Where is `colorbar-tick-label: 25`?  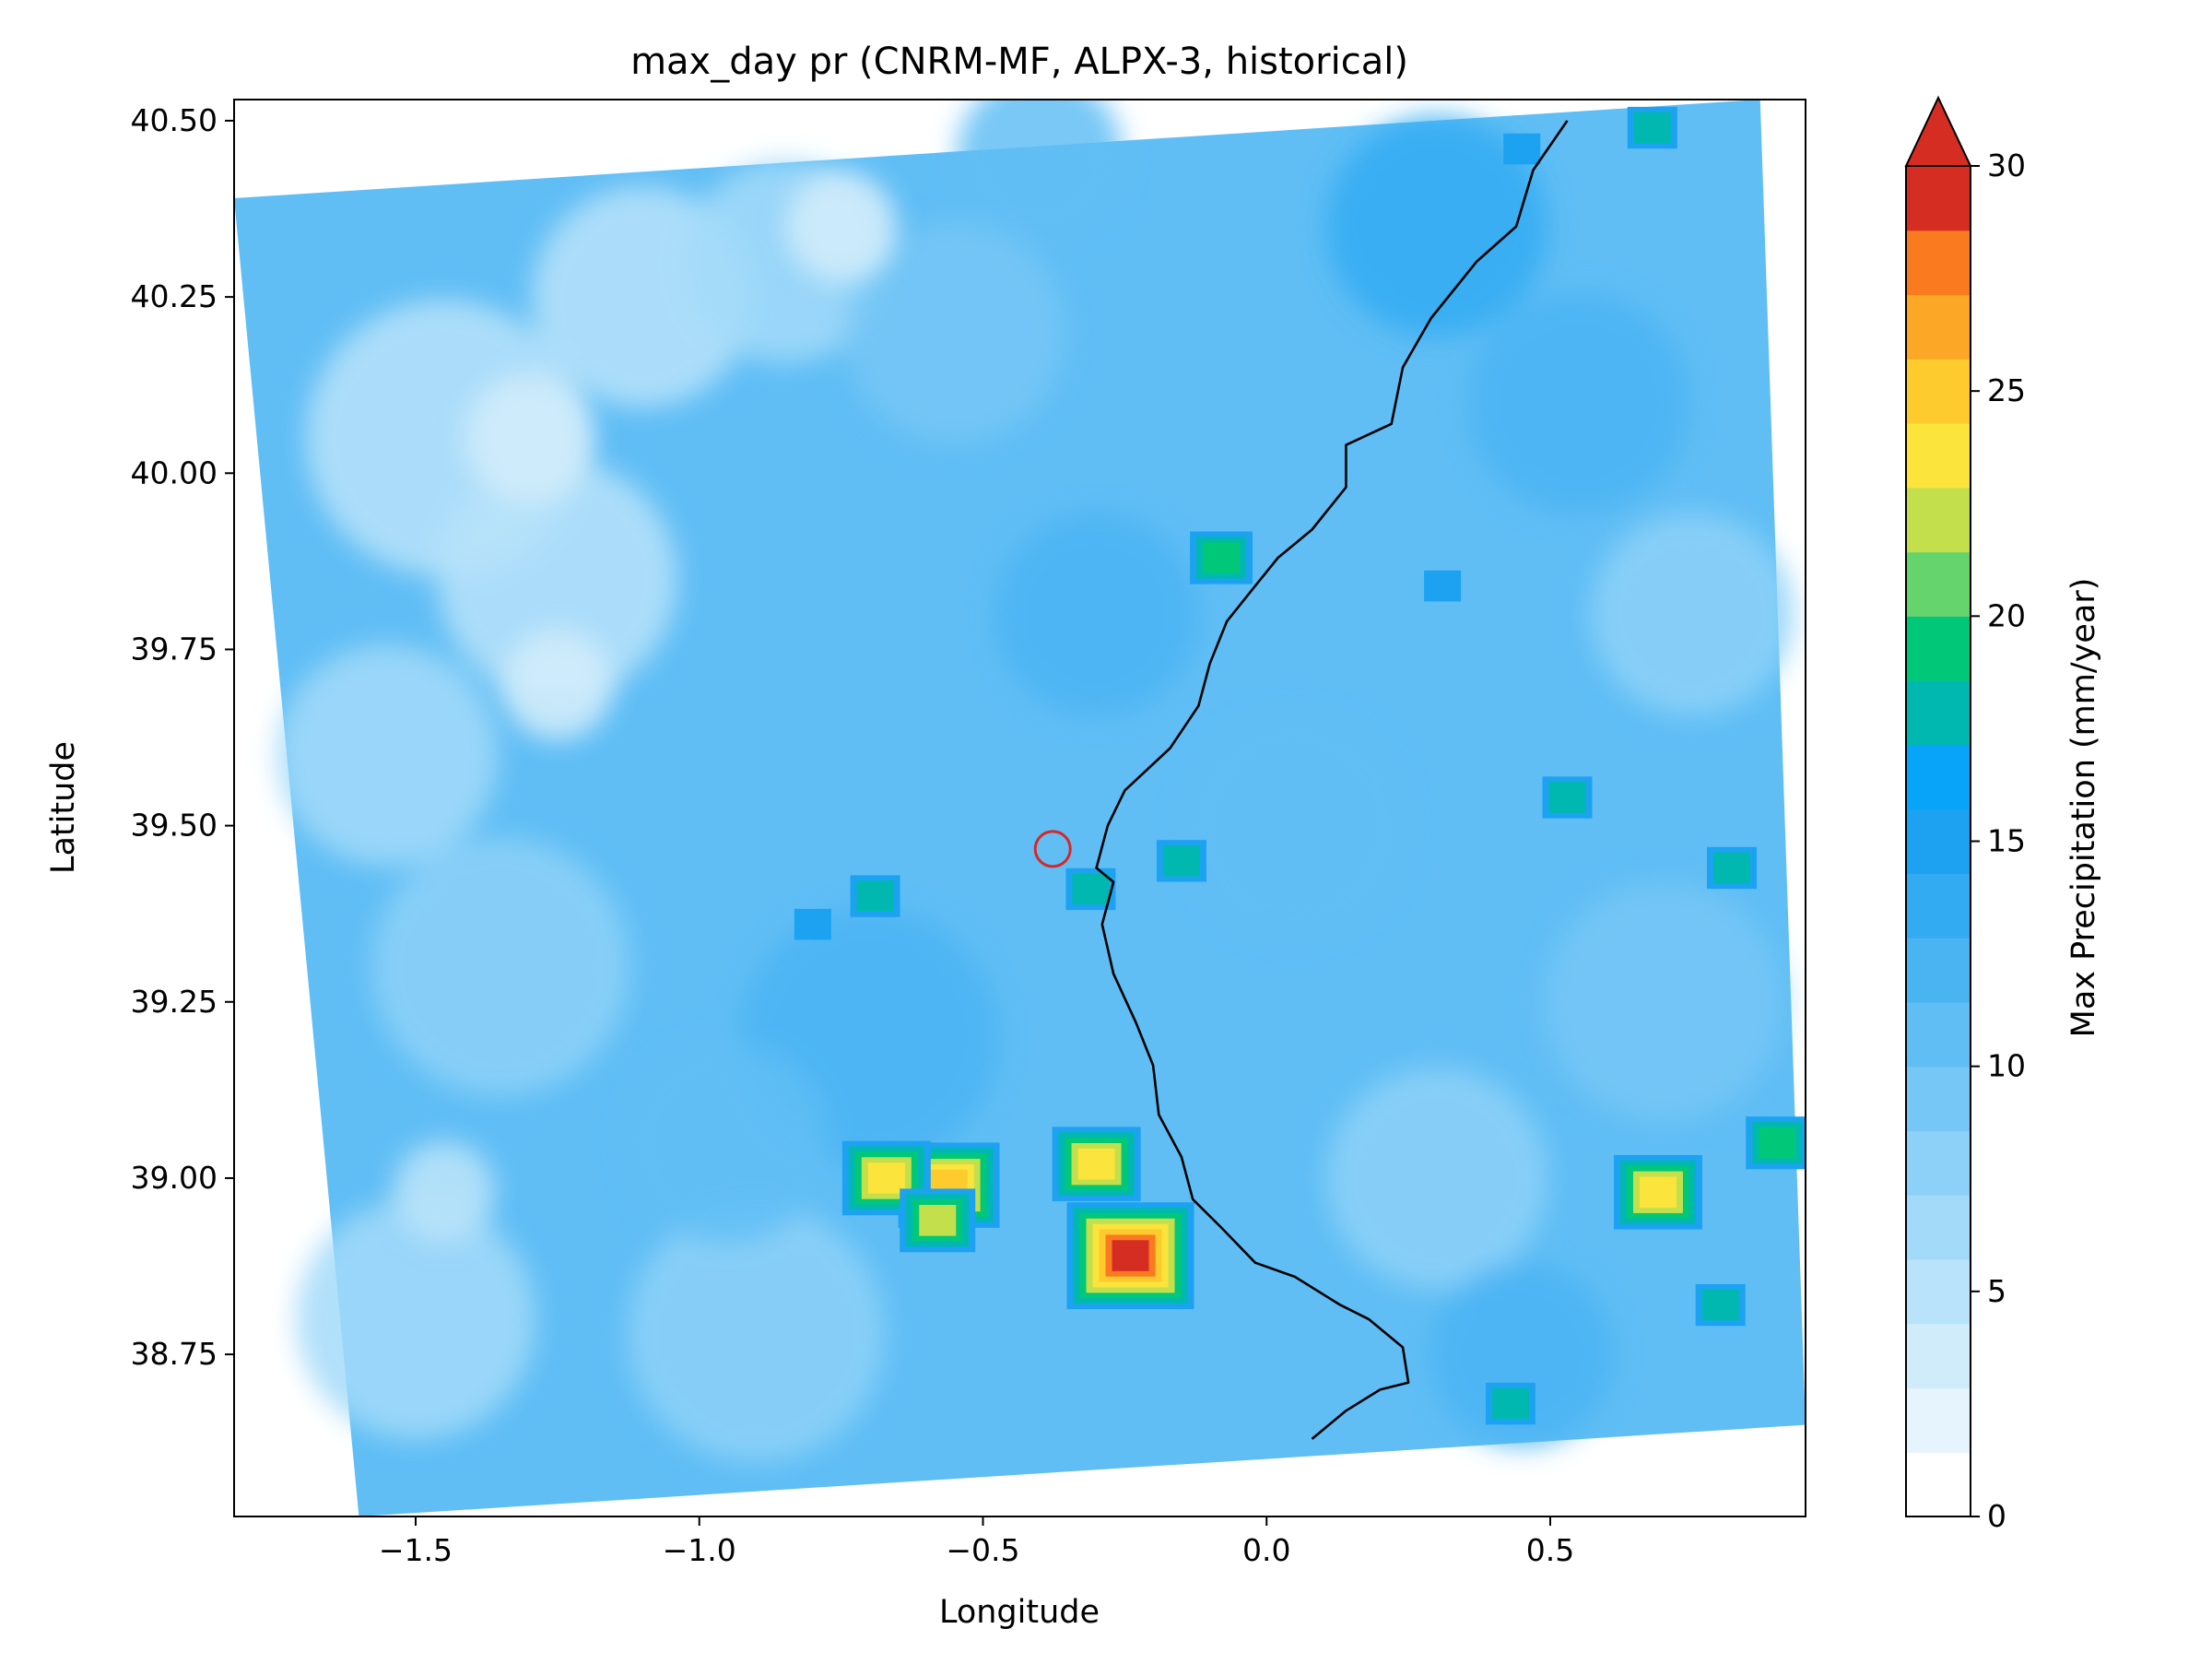 colorbar-tick-label: 25 is located at coordinates (2006, 390).